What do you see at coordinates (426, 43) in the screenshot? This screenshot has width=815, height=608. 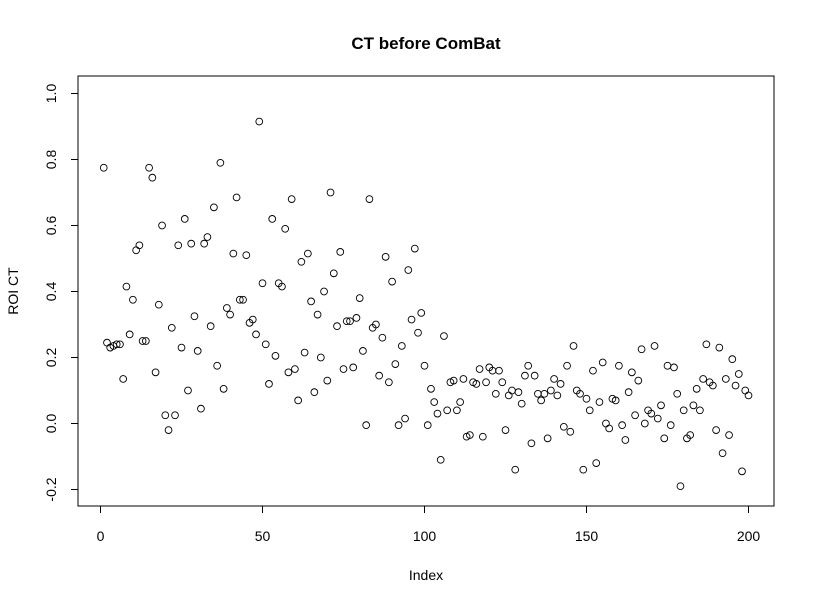 I see `chart-title: CT before ComBat` at bounding box center [426, 43].